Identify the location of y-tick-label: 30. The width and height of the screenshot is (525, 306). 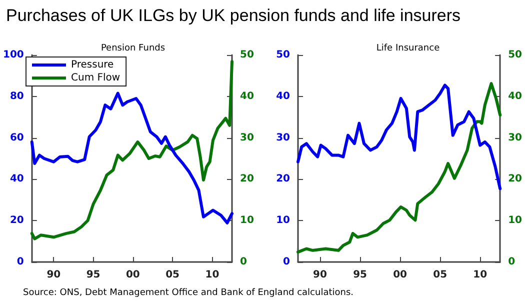
(283, 138).